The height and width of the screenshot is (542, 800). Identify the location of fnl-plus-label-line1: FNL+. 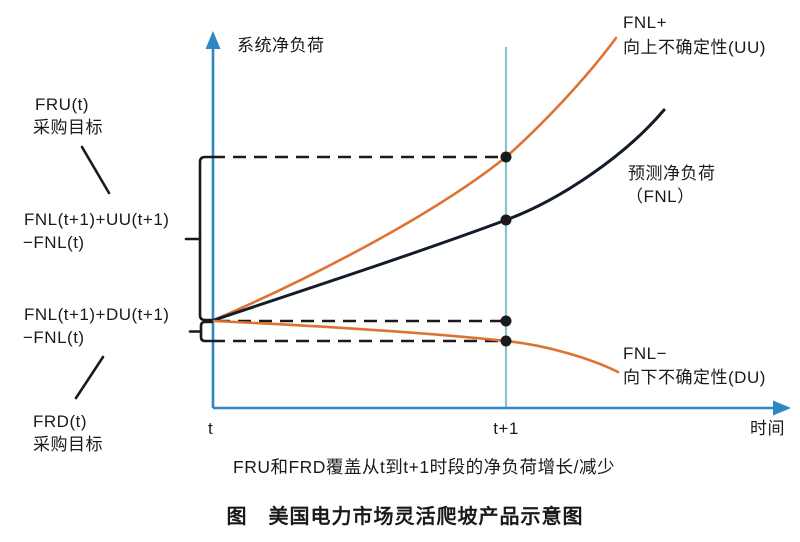
(645, 22).